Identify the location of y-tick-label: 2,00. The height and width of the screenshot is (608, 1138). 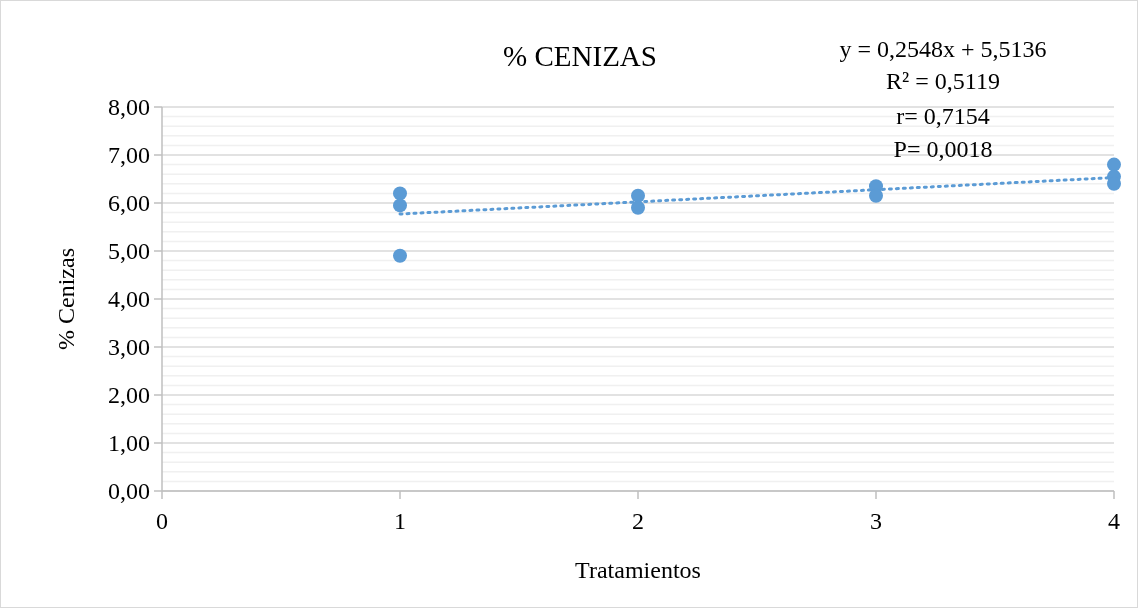
(129, 395).